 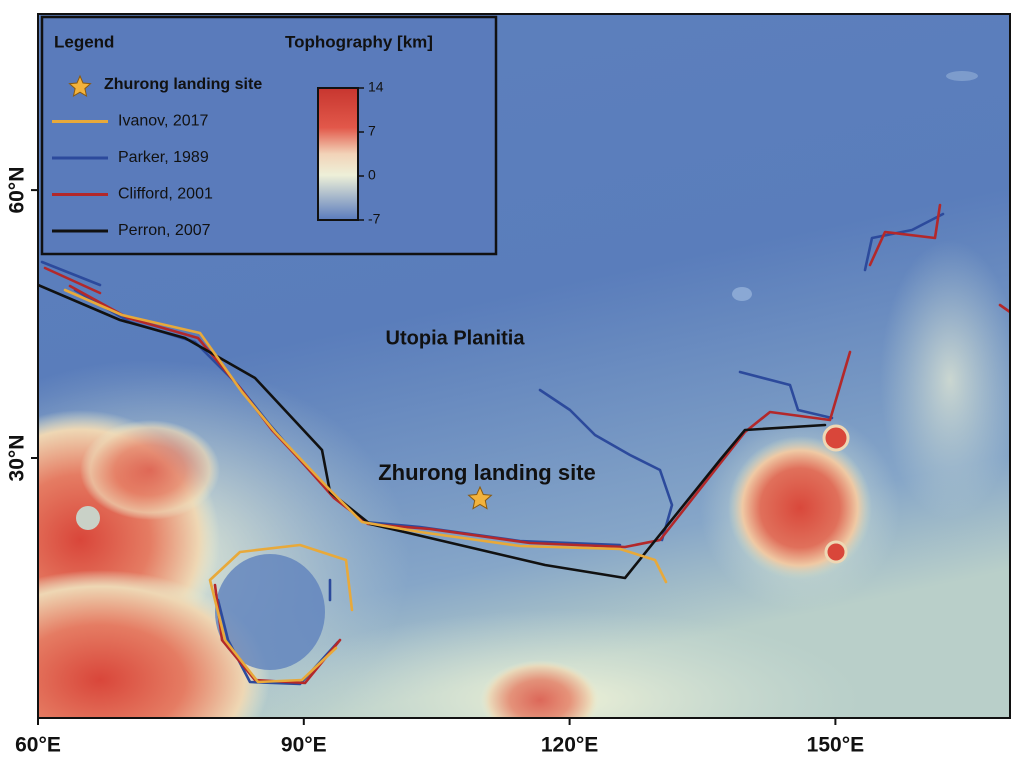 I want to click on colorbar-title: Tophography [km], so click(x=359, y=41).